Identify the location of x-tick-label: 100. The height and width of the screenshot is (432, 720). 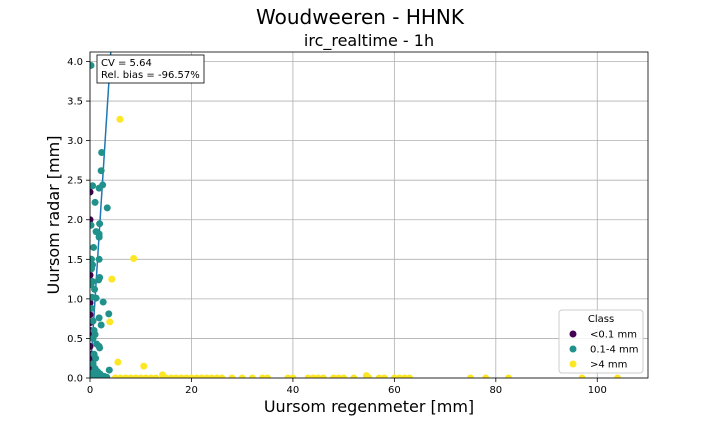
(597, 390).